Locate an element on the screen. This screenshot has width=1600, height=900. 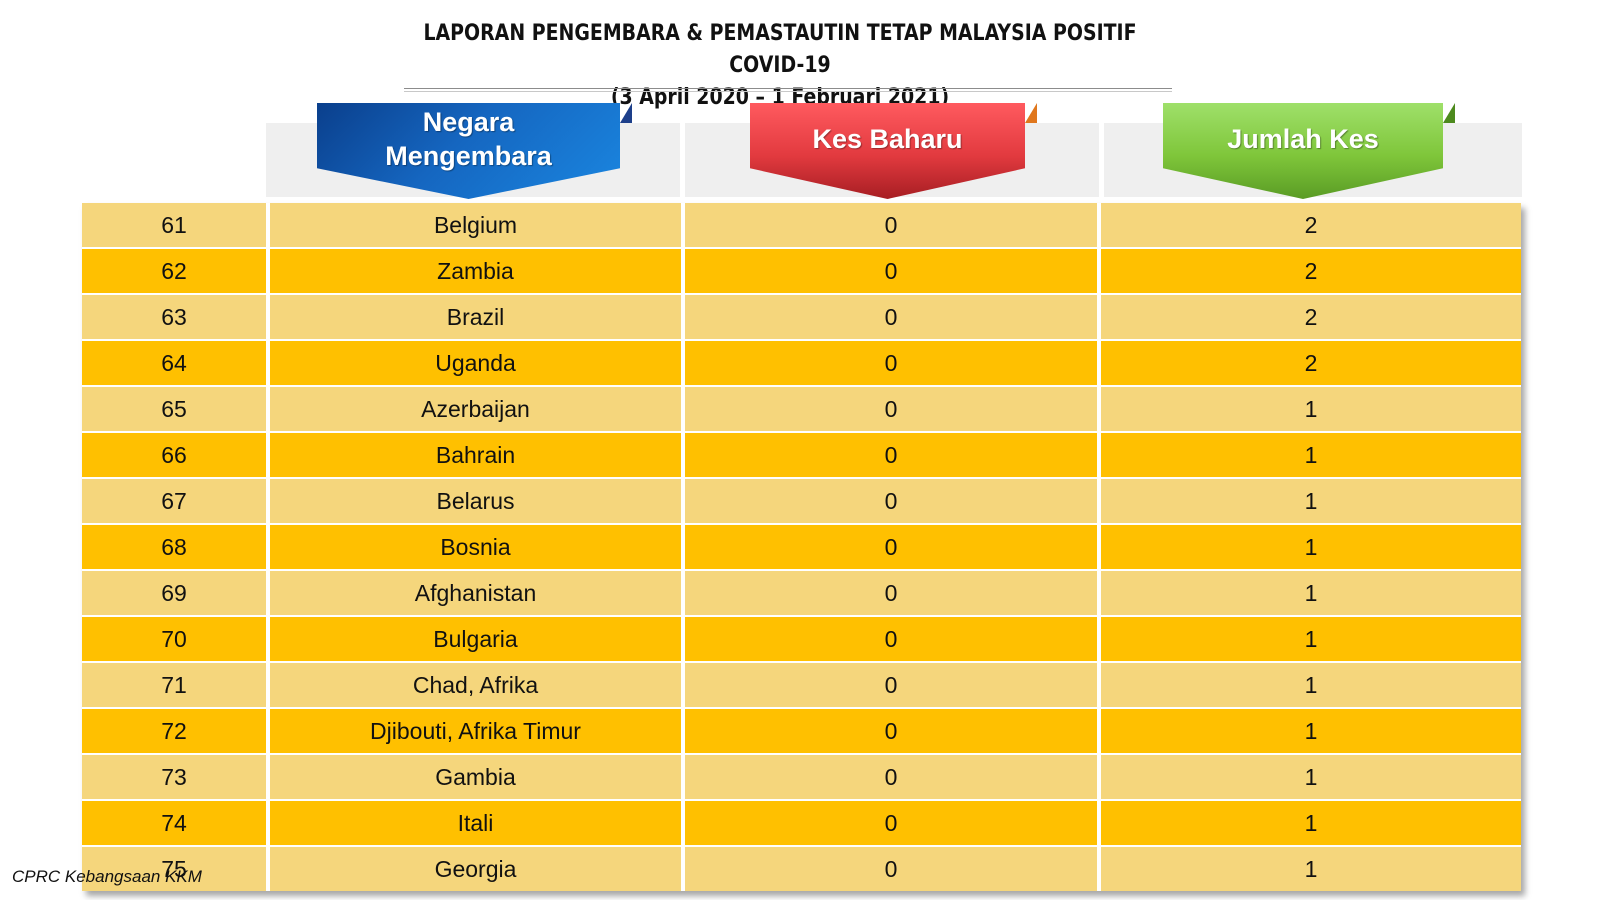
header-country: Negara Mengembara is located at coordinates (474, 151).